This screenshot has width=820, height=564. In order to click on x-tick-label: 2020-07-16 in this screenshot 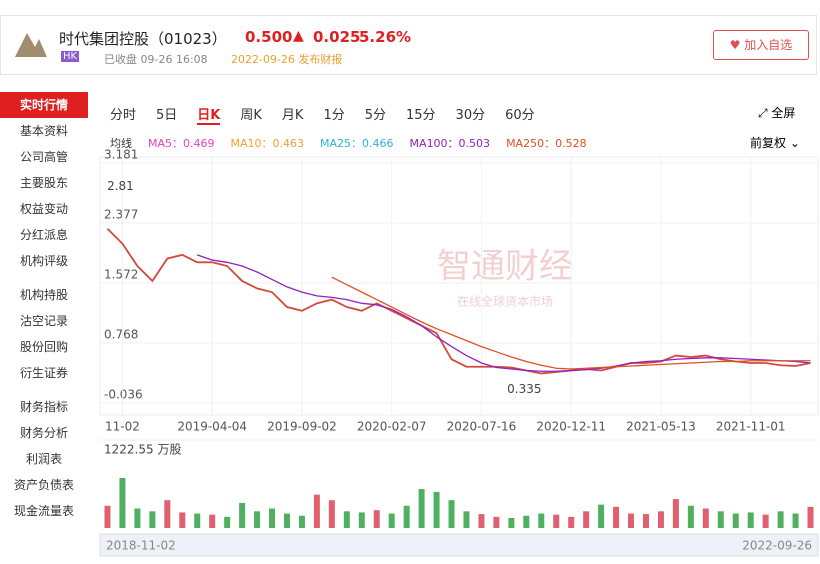, I will do `click(482, 427)`.